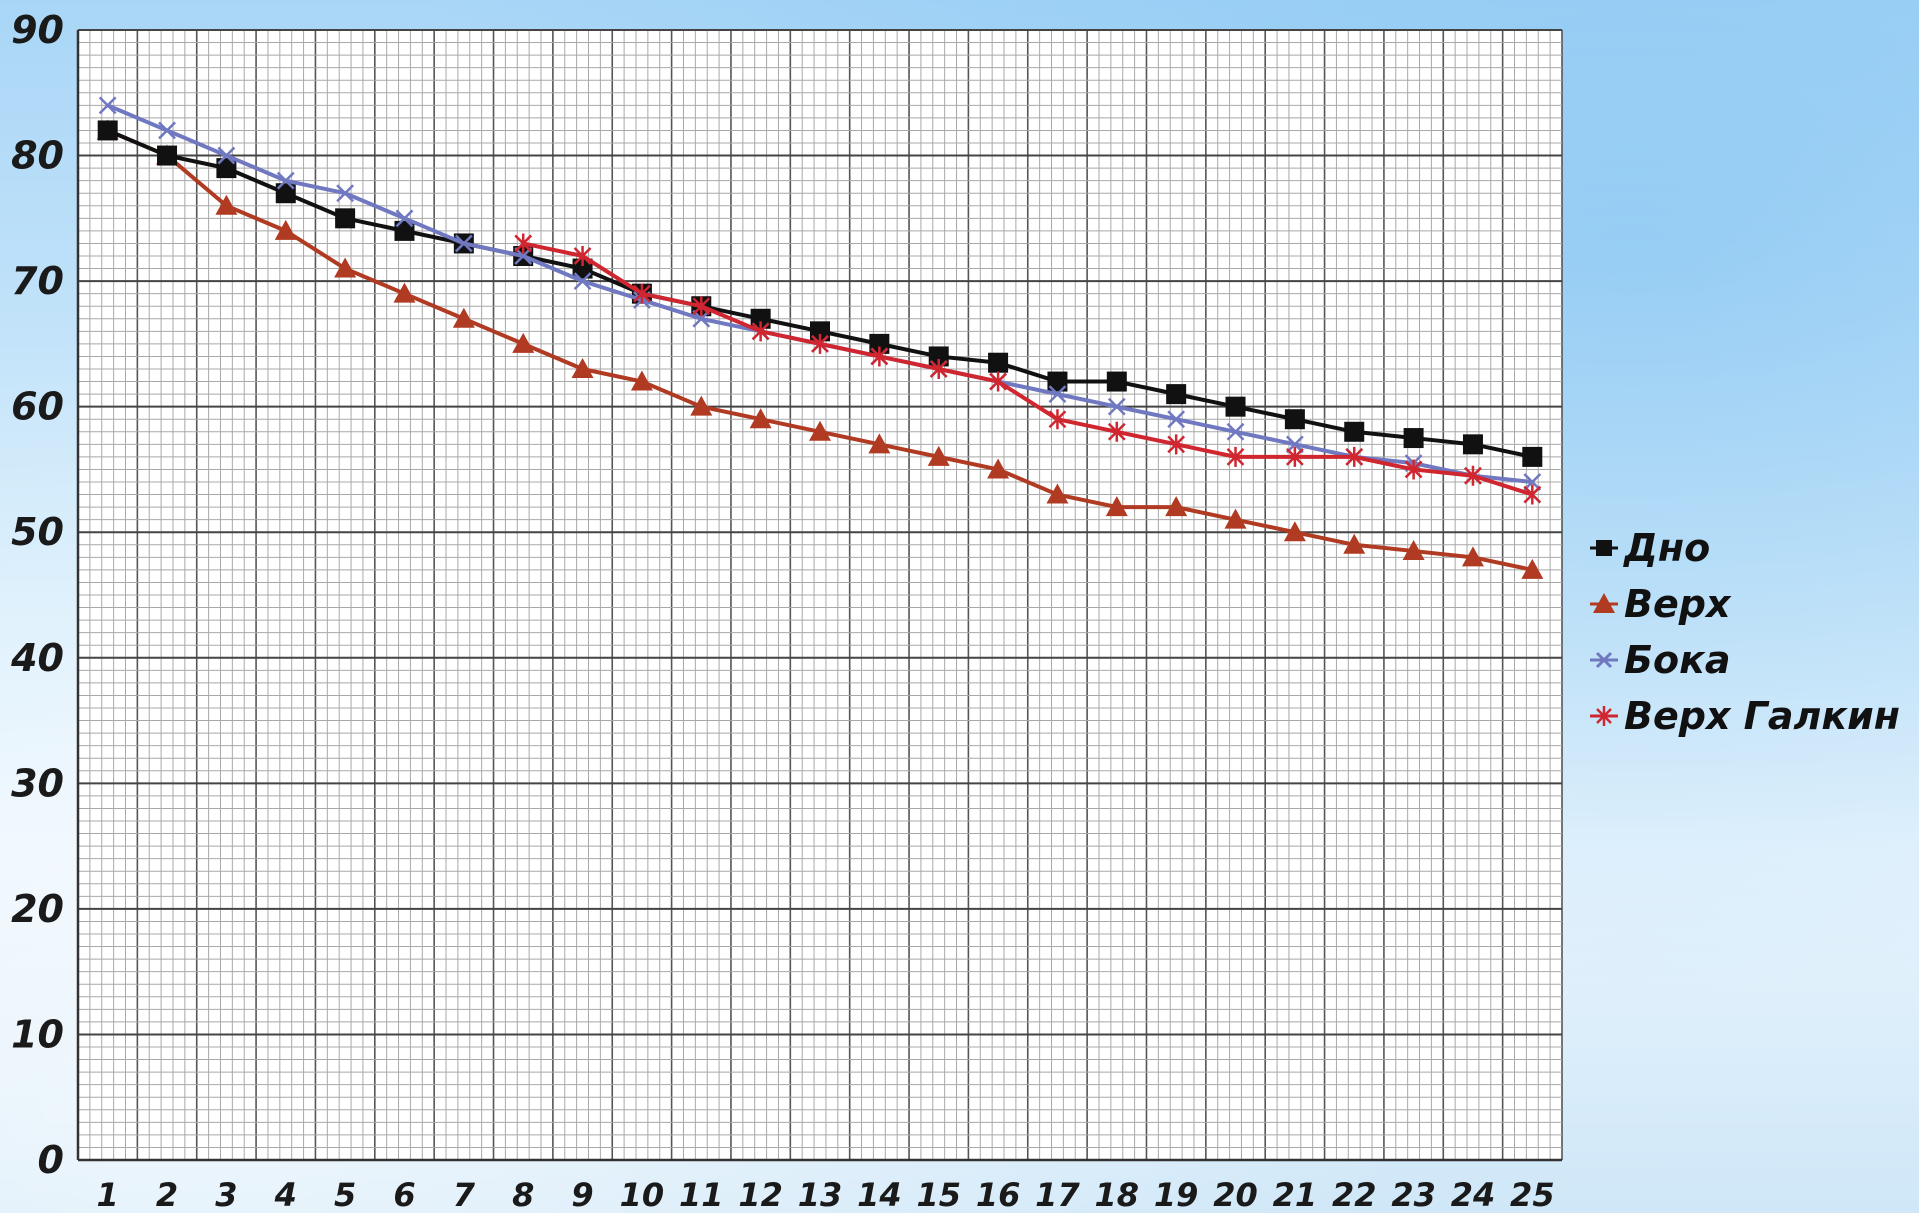  What do you see at coordinates (37, 1034) in the screenshot?
I see `y-tick-label: 10` at bounding box center [37, 1034].